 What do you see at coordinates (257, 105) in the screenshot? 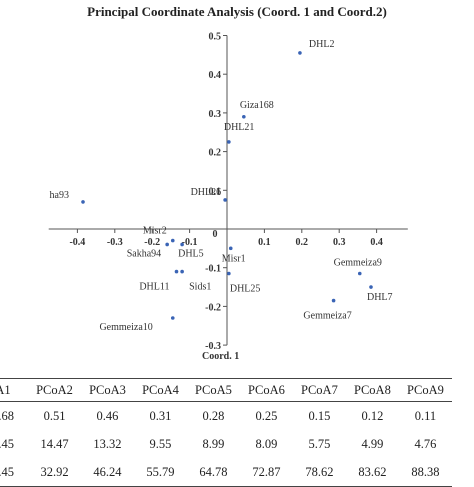
I see `point-label: Giza168` at bounding box center [257, 105].